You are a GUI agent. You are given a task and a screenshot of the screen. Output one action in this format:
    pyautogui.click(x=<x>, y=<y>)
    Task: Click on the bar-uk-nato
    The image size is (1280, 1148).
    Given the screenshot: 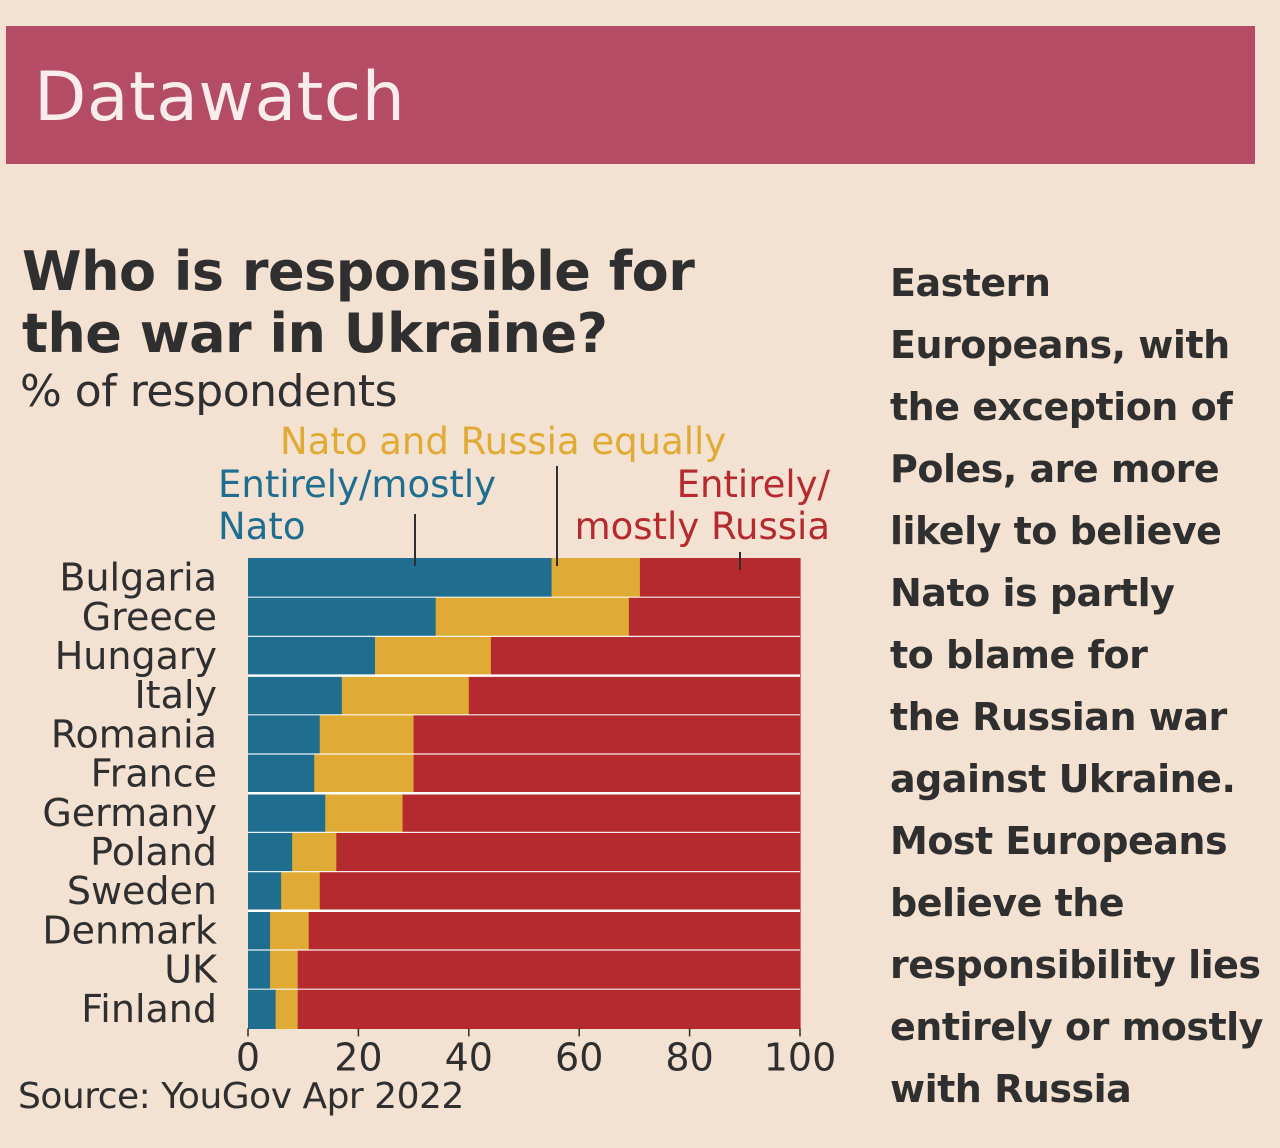 What is the action you would take?
    pyautogui.click(x=259, y=970)
    